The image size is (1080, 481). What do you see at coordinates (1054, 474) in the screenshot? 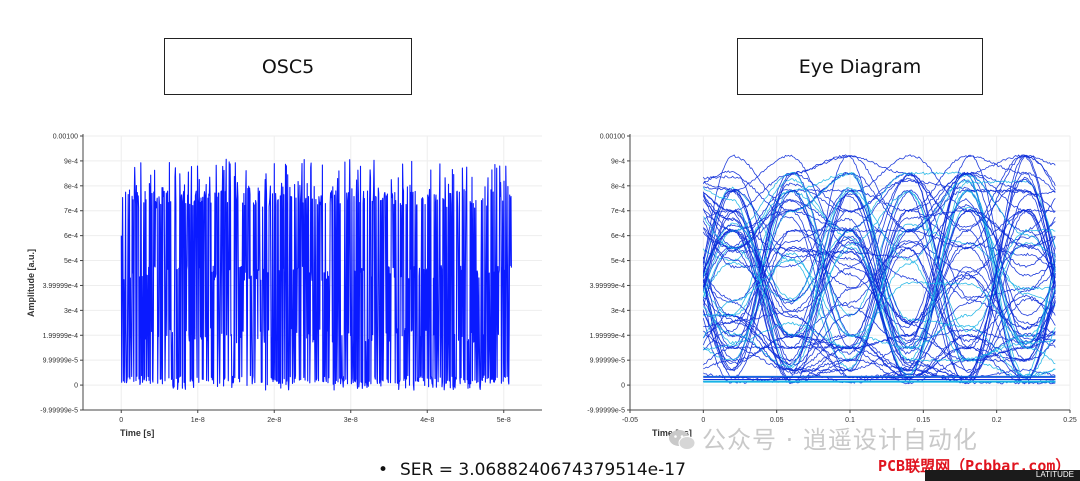
I see `corner-logo-text: LATITUDE` at bounding box center [1054, 474].